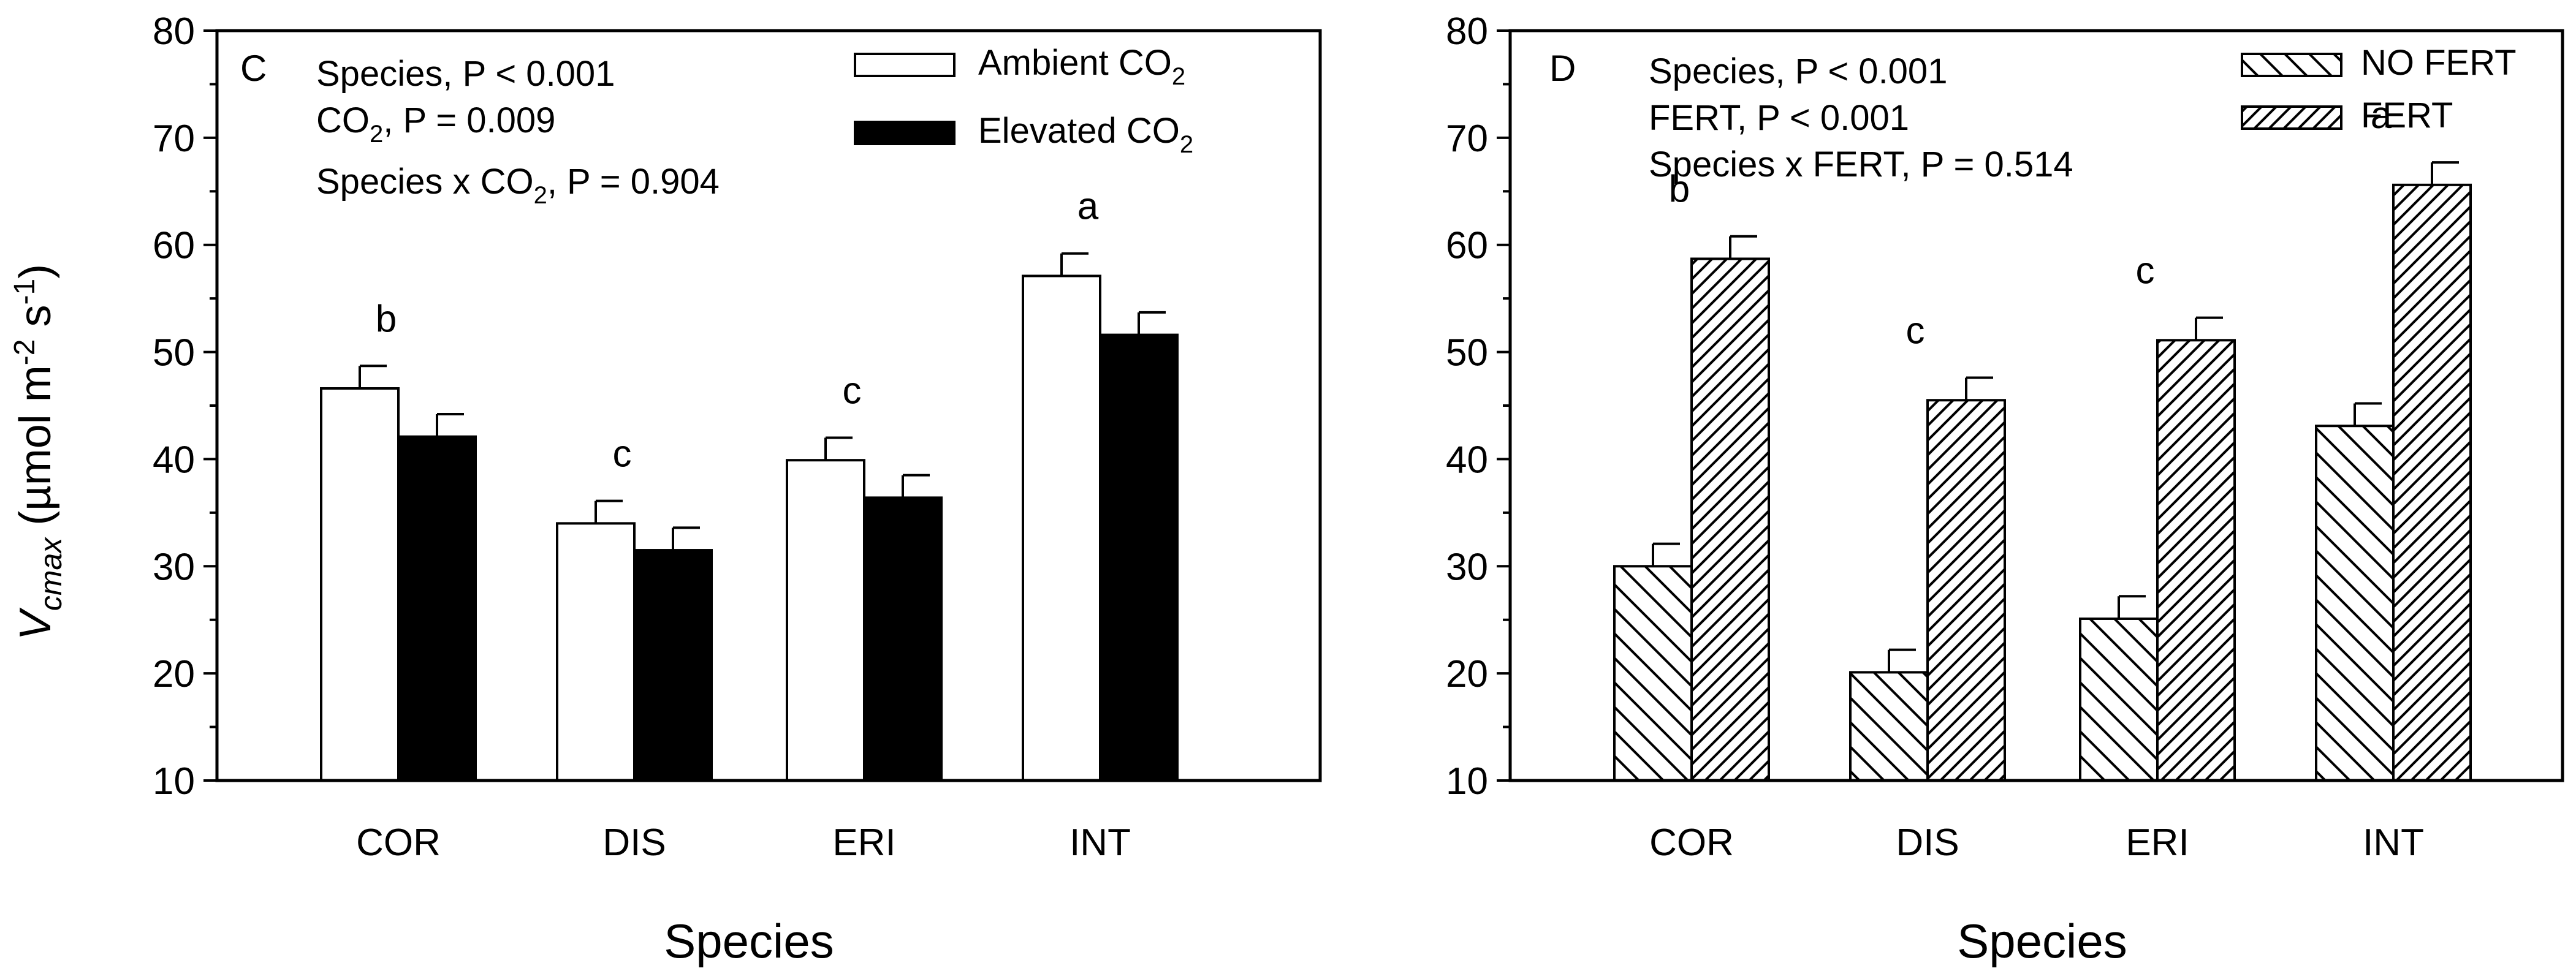 The width and height of the screenshot is (2576, 979). Describe the element at coordinates (425, 182) in the screenshot. I see `stats-3-c-pre: Species x CO` at that location.